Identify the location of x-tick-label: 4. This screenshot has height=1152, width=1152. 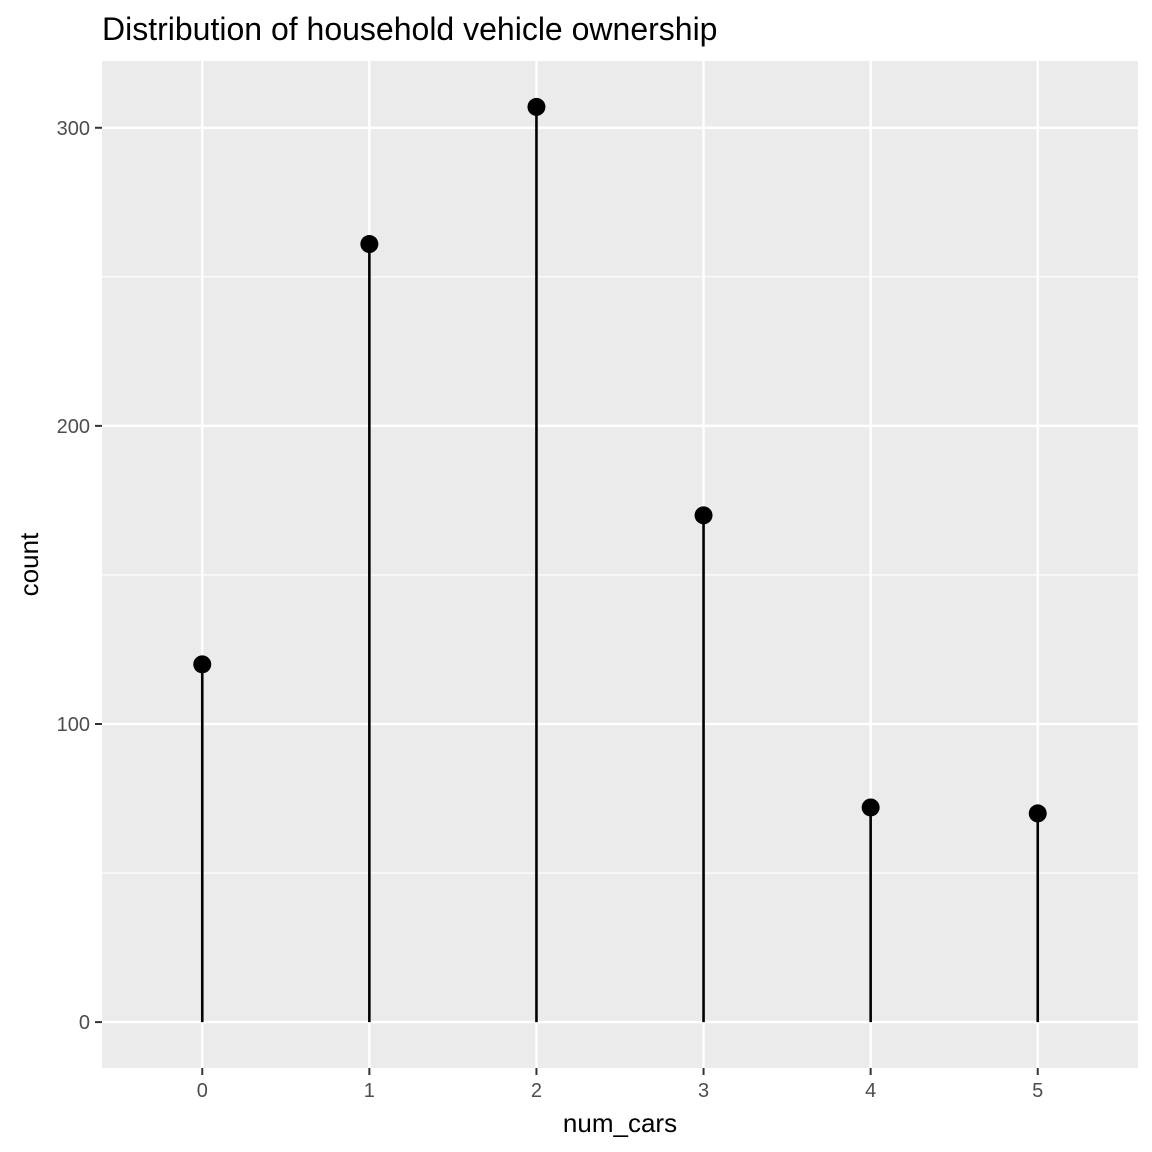
(870, 1091).